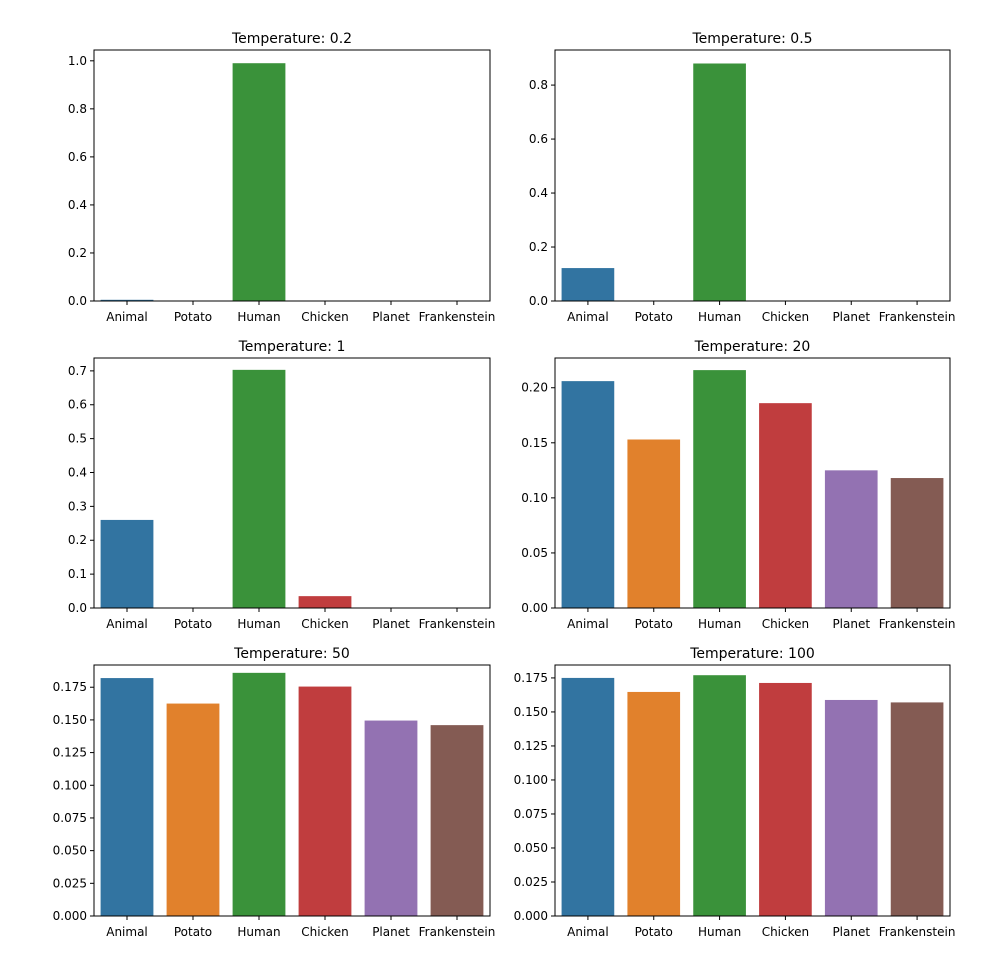  I want to click on y-tick-label: 0.5, so click(77, 439).